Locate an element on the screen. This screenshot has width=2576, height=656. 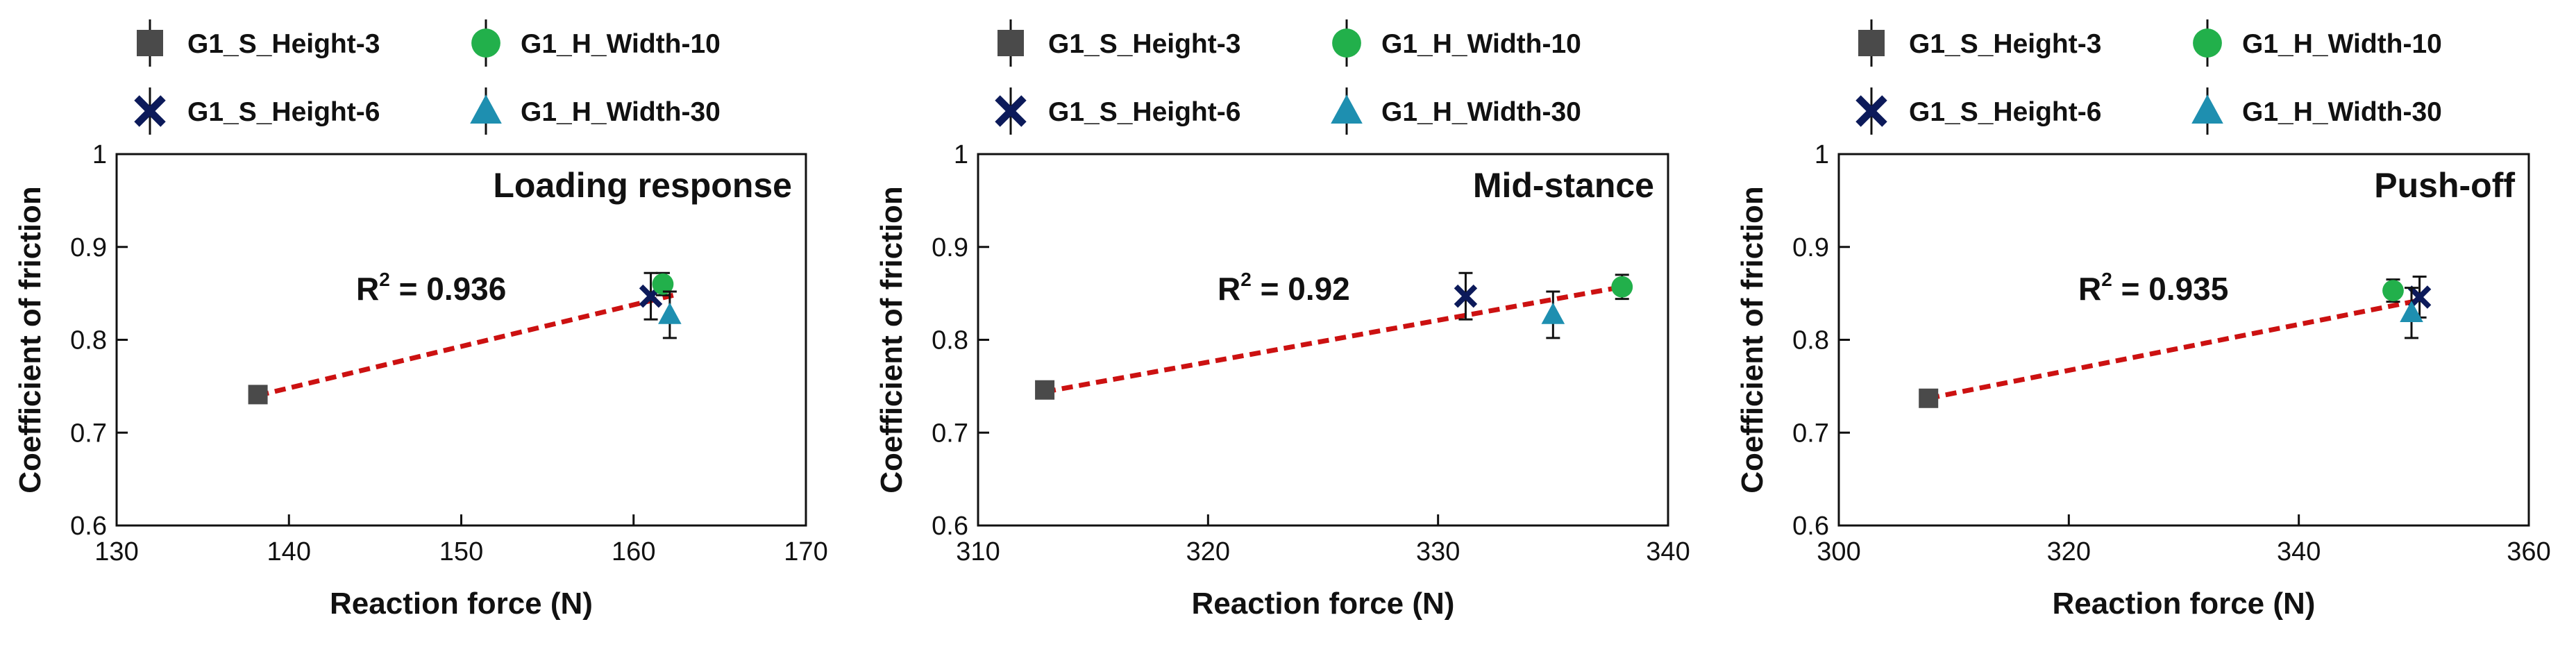
legend-item-g1-s-height-3: G1_S_Height-3 is located at coordinates (1979, 43).